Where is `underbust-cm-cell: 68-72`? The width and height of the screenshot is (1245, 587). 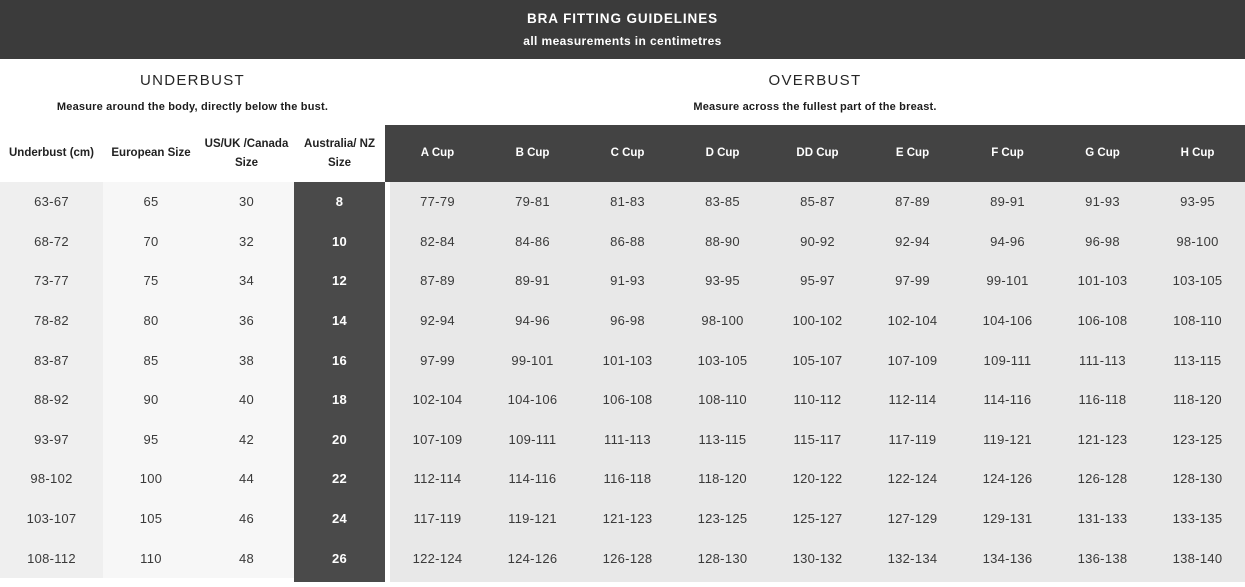 underbust-cm-cell: 68-72 is located at coordinates (51, 241).